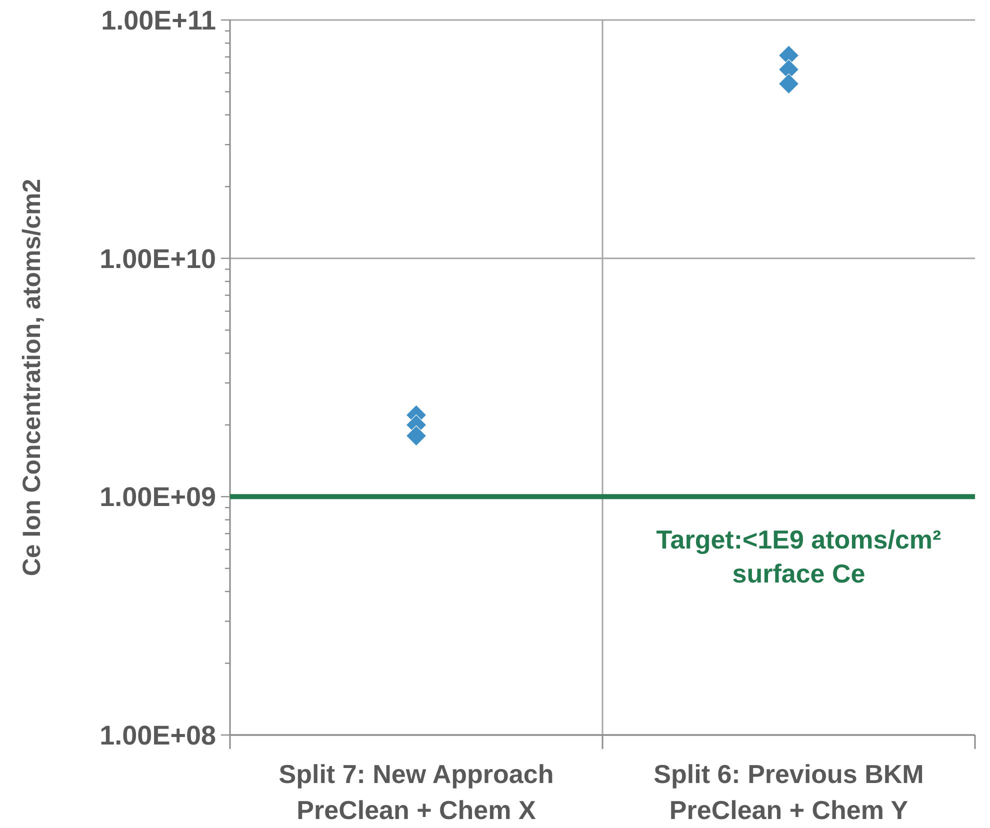  I want to click on y-axis-title: Ce Ion Concentration, atoms/cm2, so click(32, 377).